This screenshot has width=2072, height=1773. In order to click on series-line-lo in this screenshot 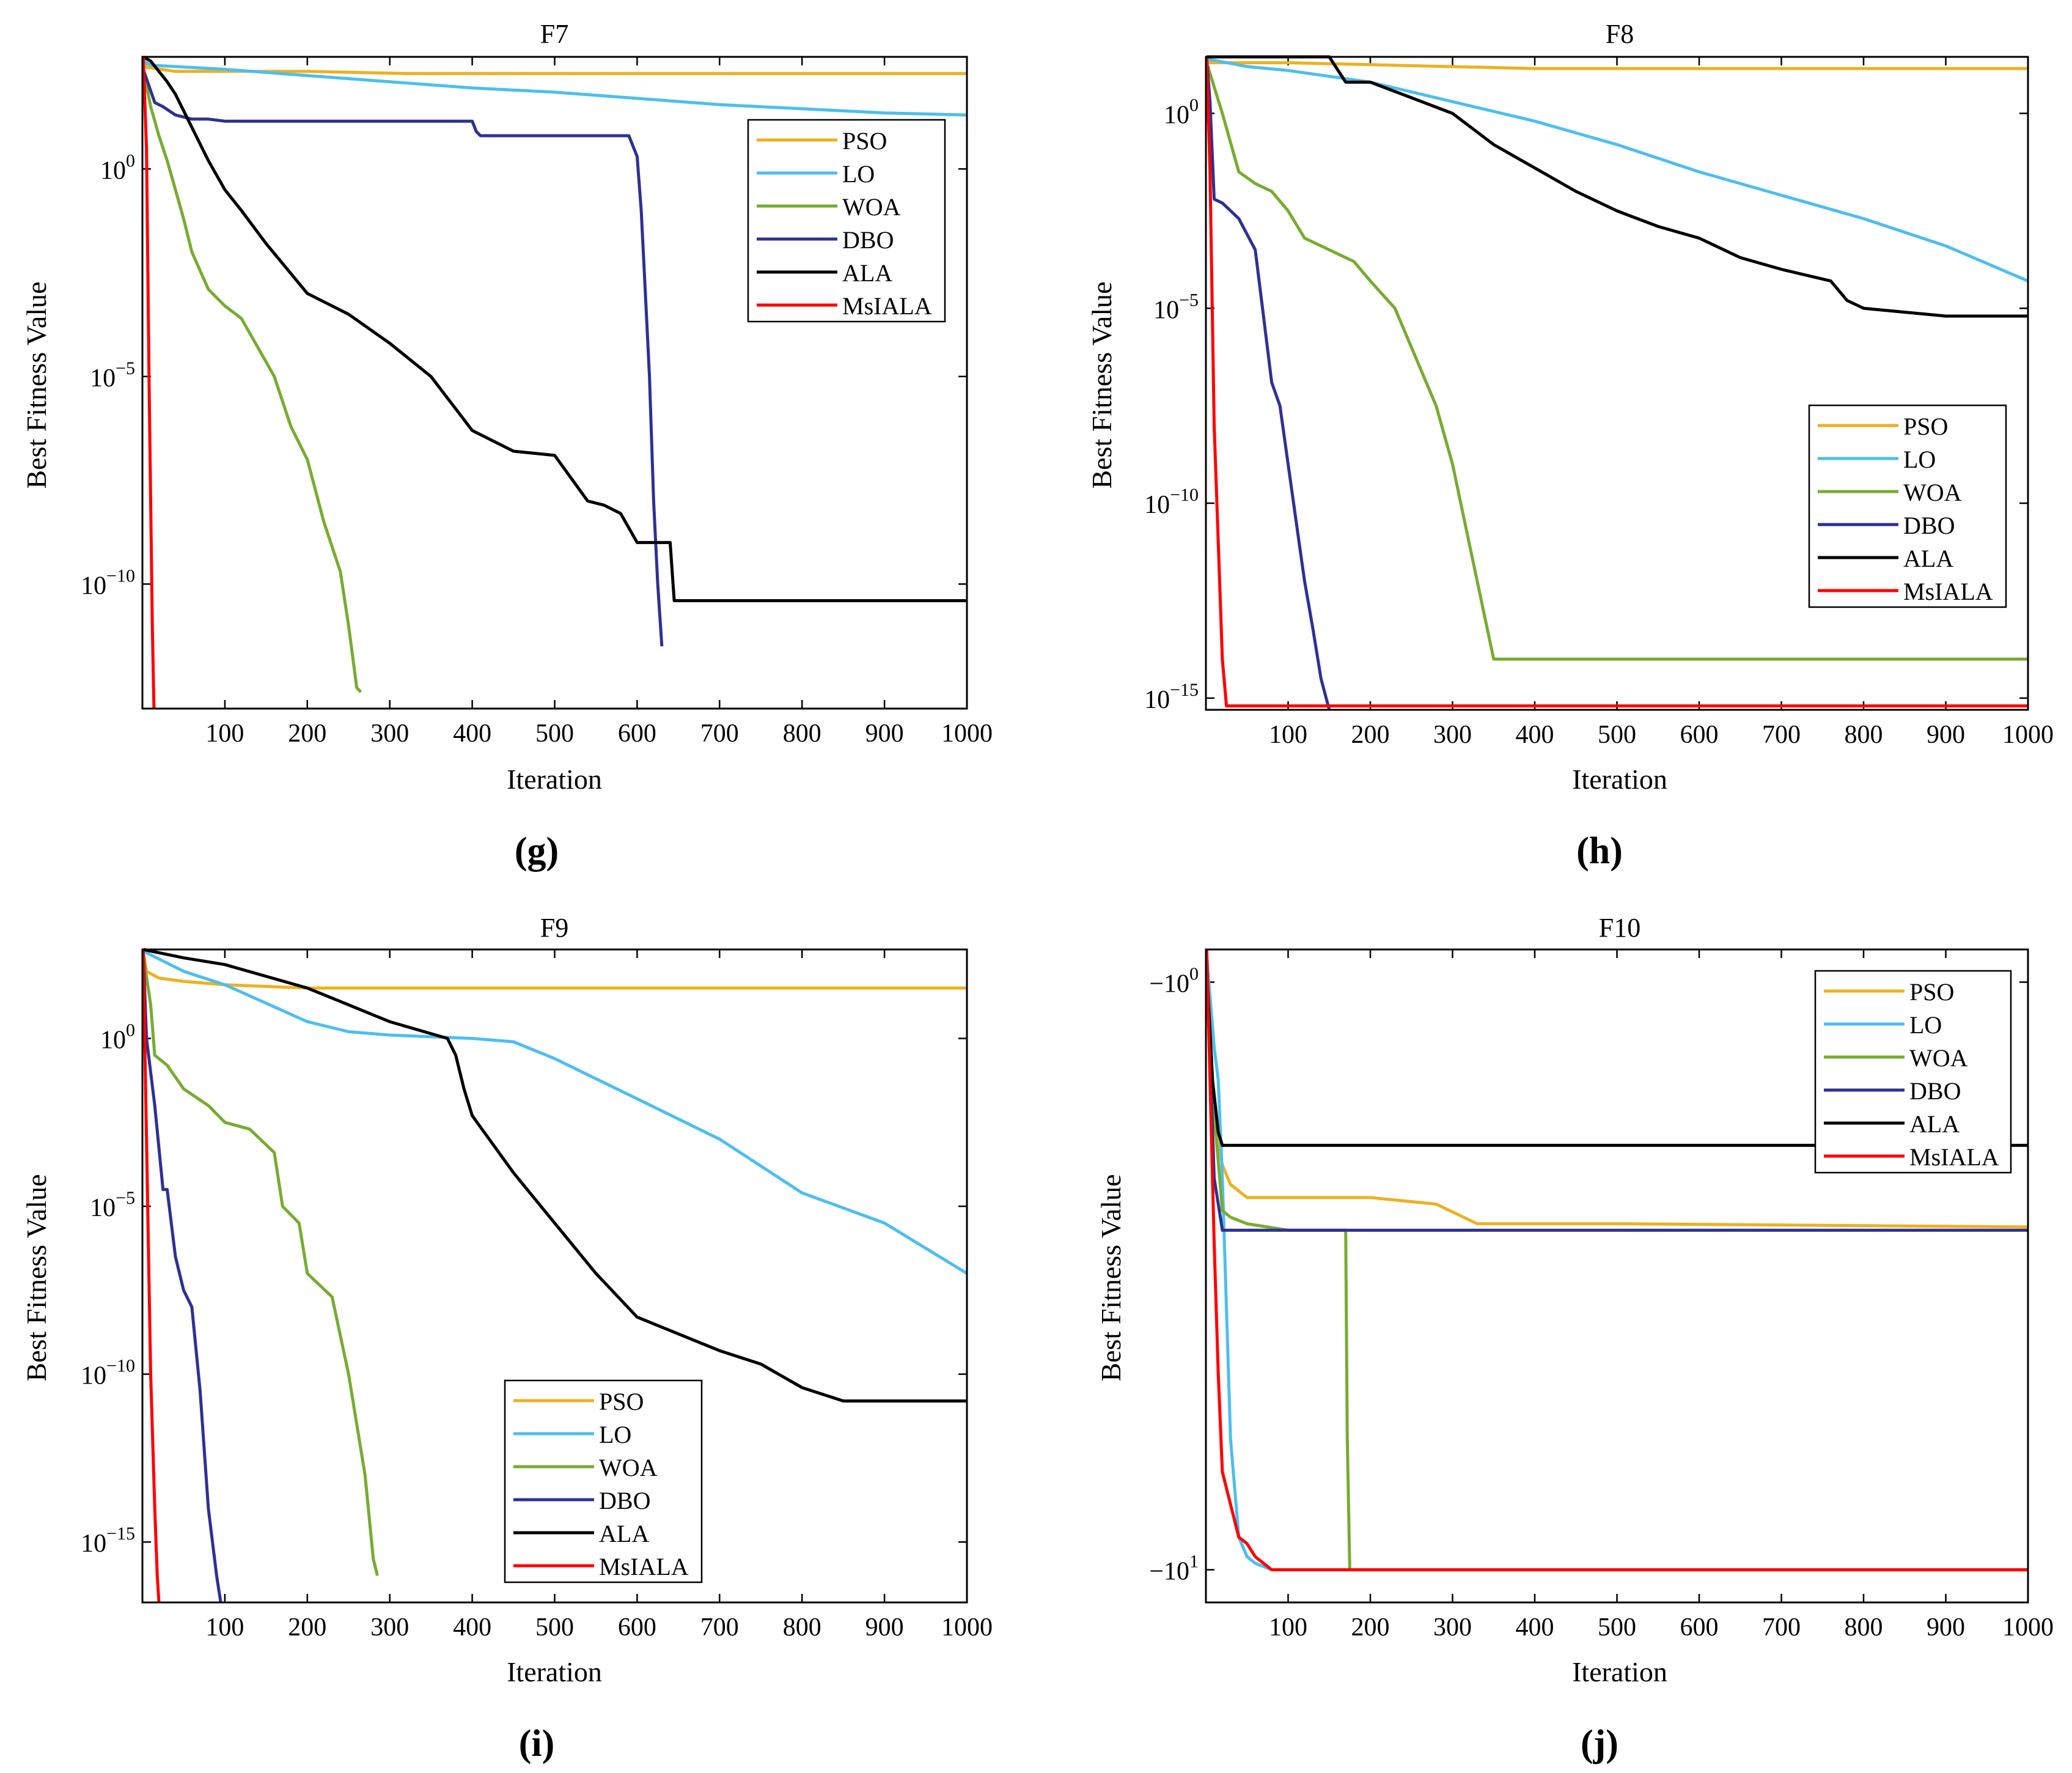, I will do `click(555, 1112)`.